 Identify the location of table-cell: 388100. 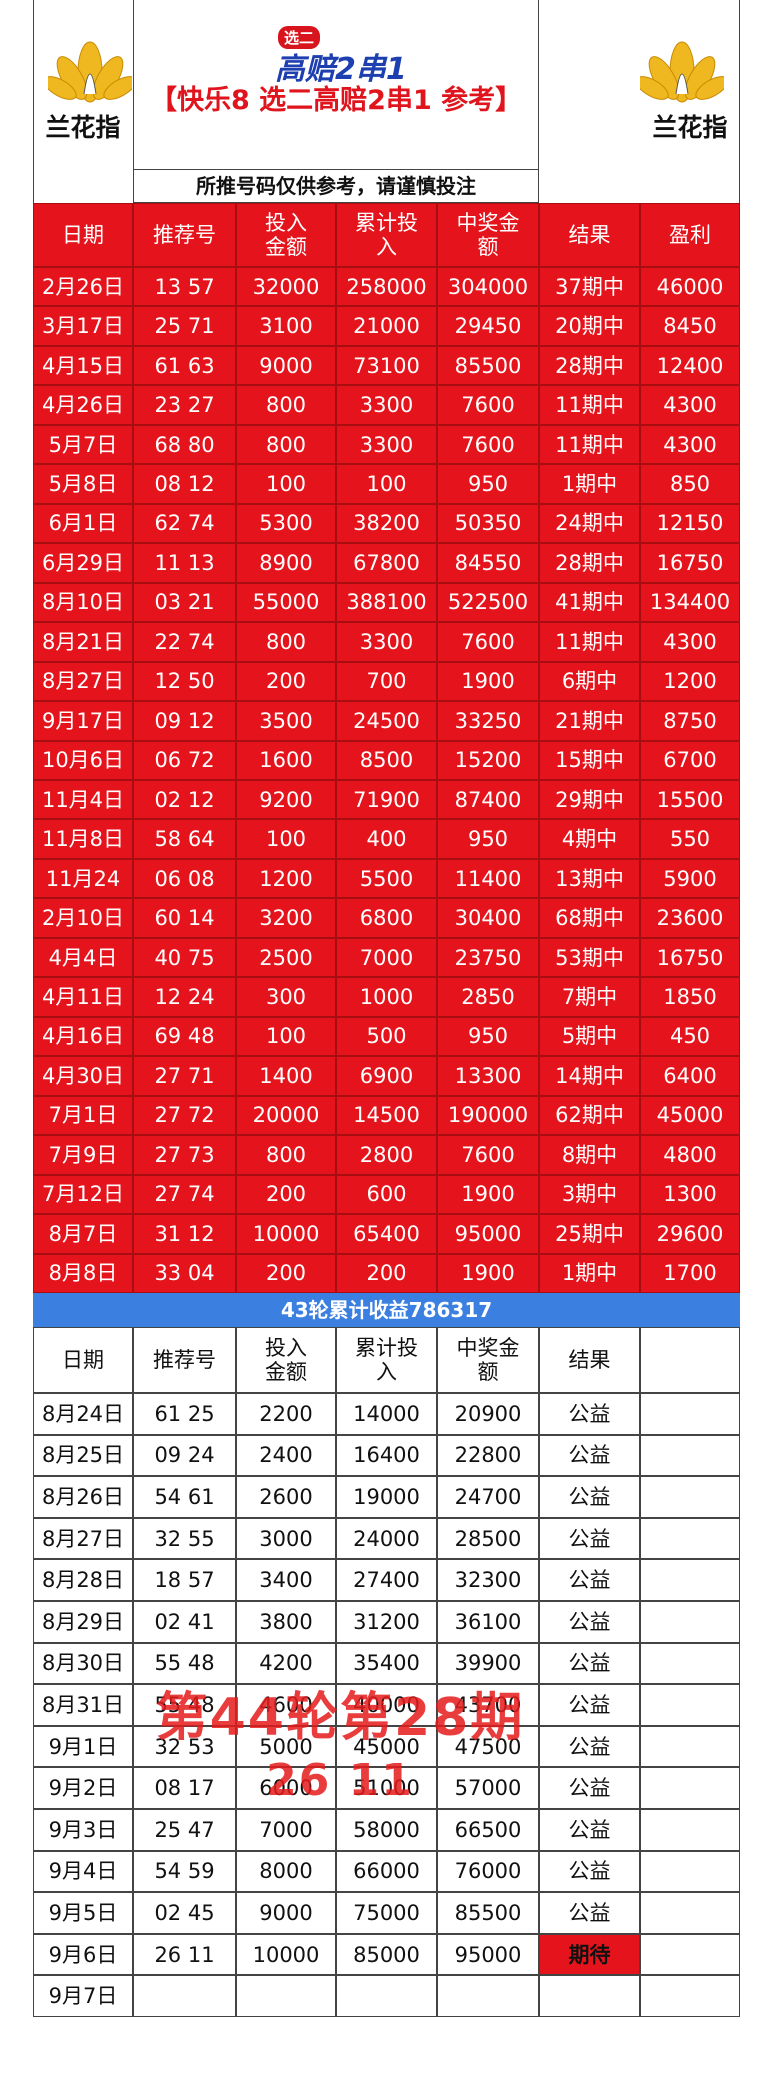
(386, 602).